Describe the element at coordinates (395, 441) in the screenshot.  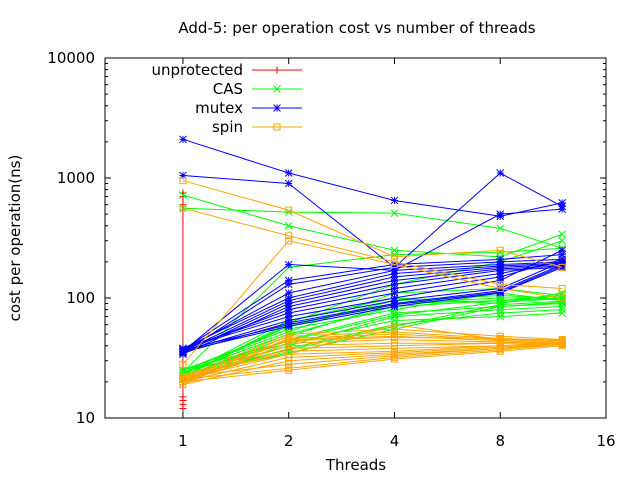
I see `x-tick-label: 4` at that location.